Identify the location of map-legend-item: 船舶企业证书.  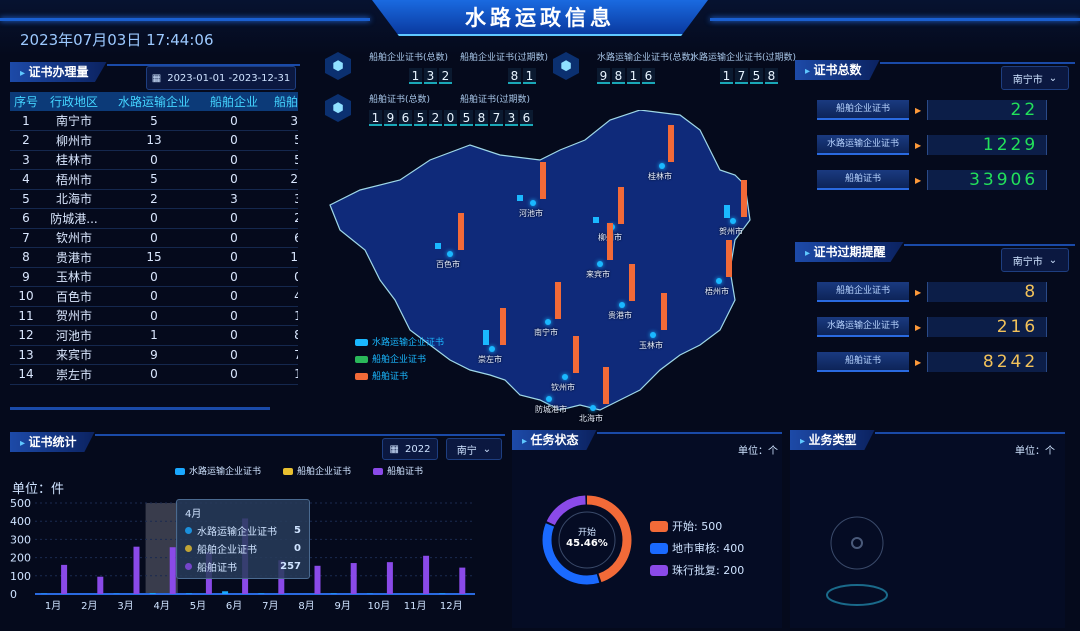
(399, 358).